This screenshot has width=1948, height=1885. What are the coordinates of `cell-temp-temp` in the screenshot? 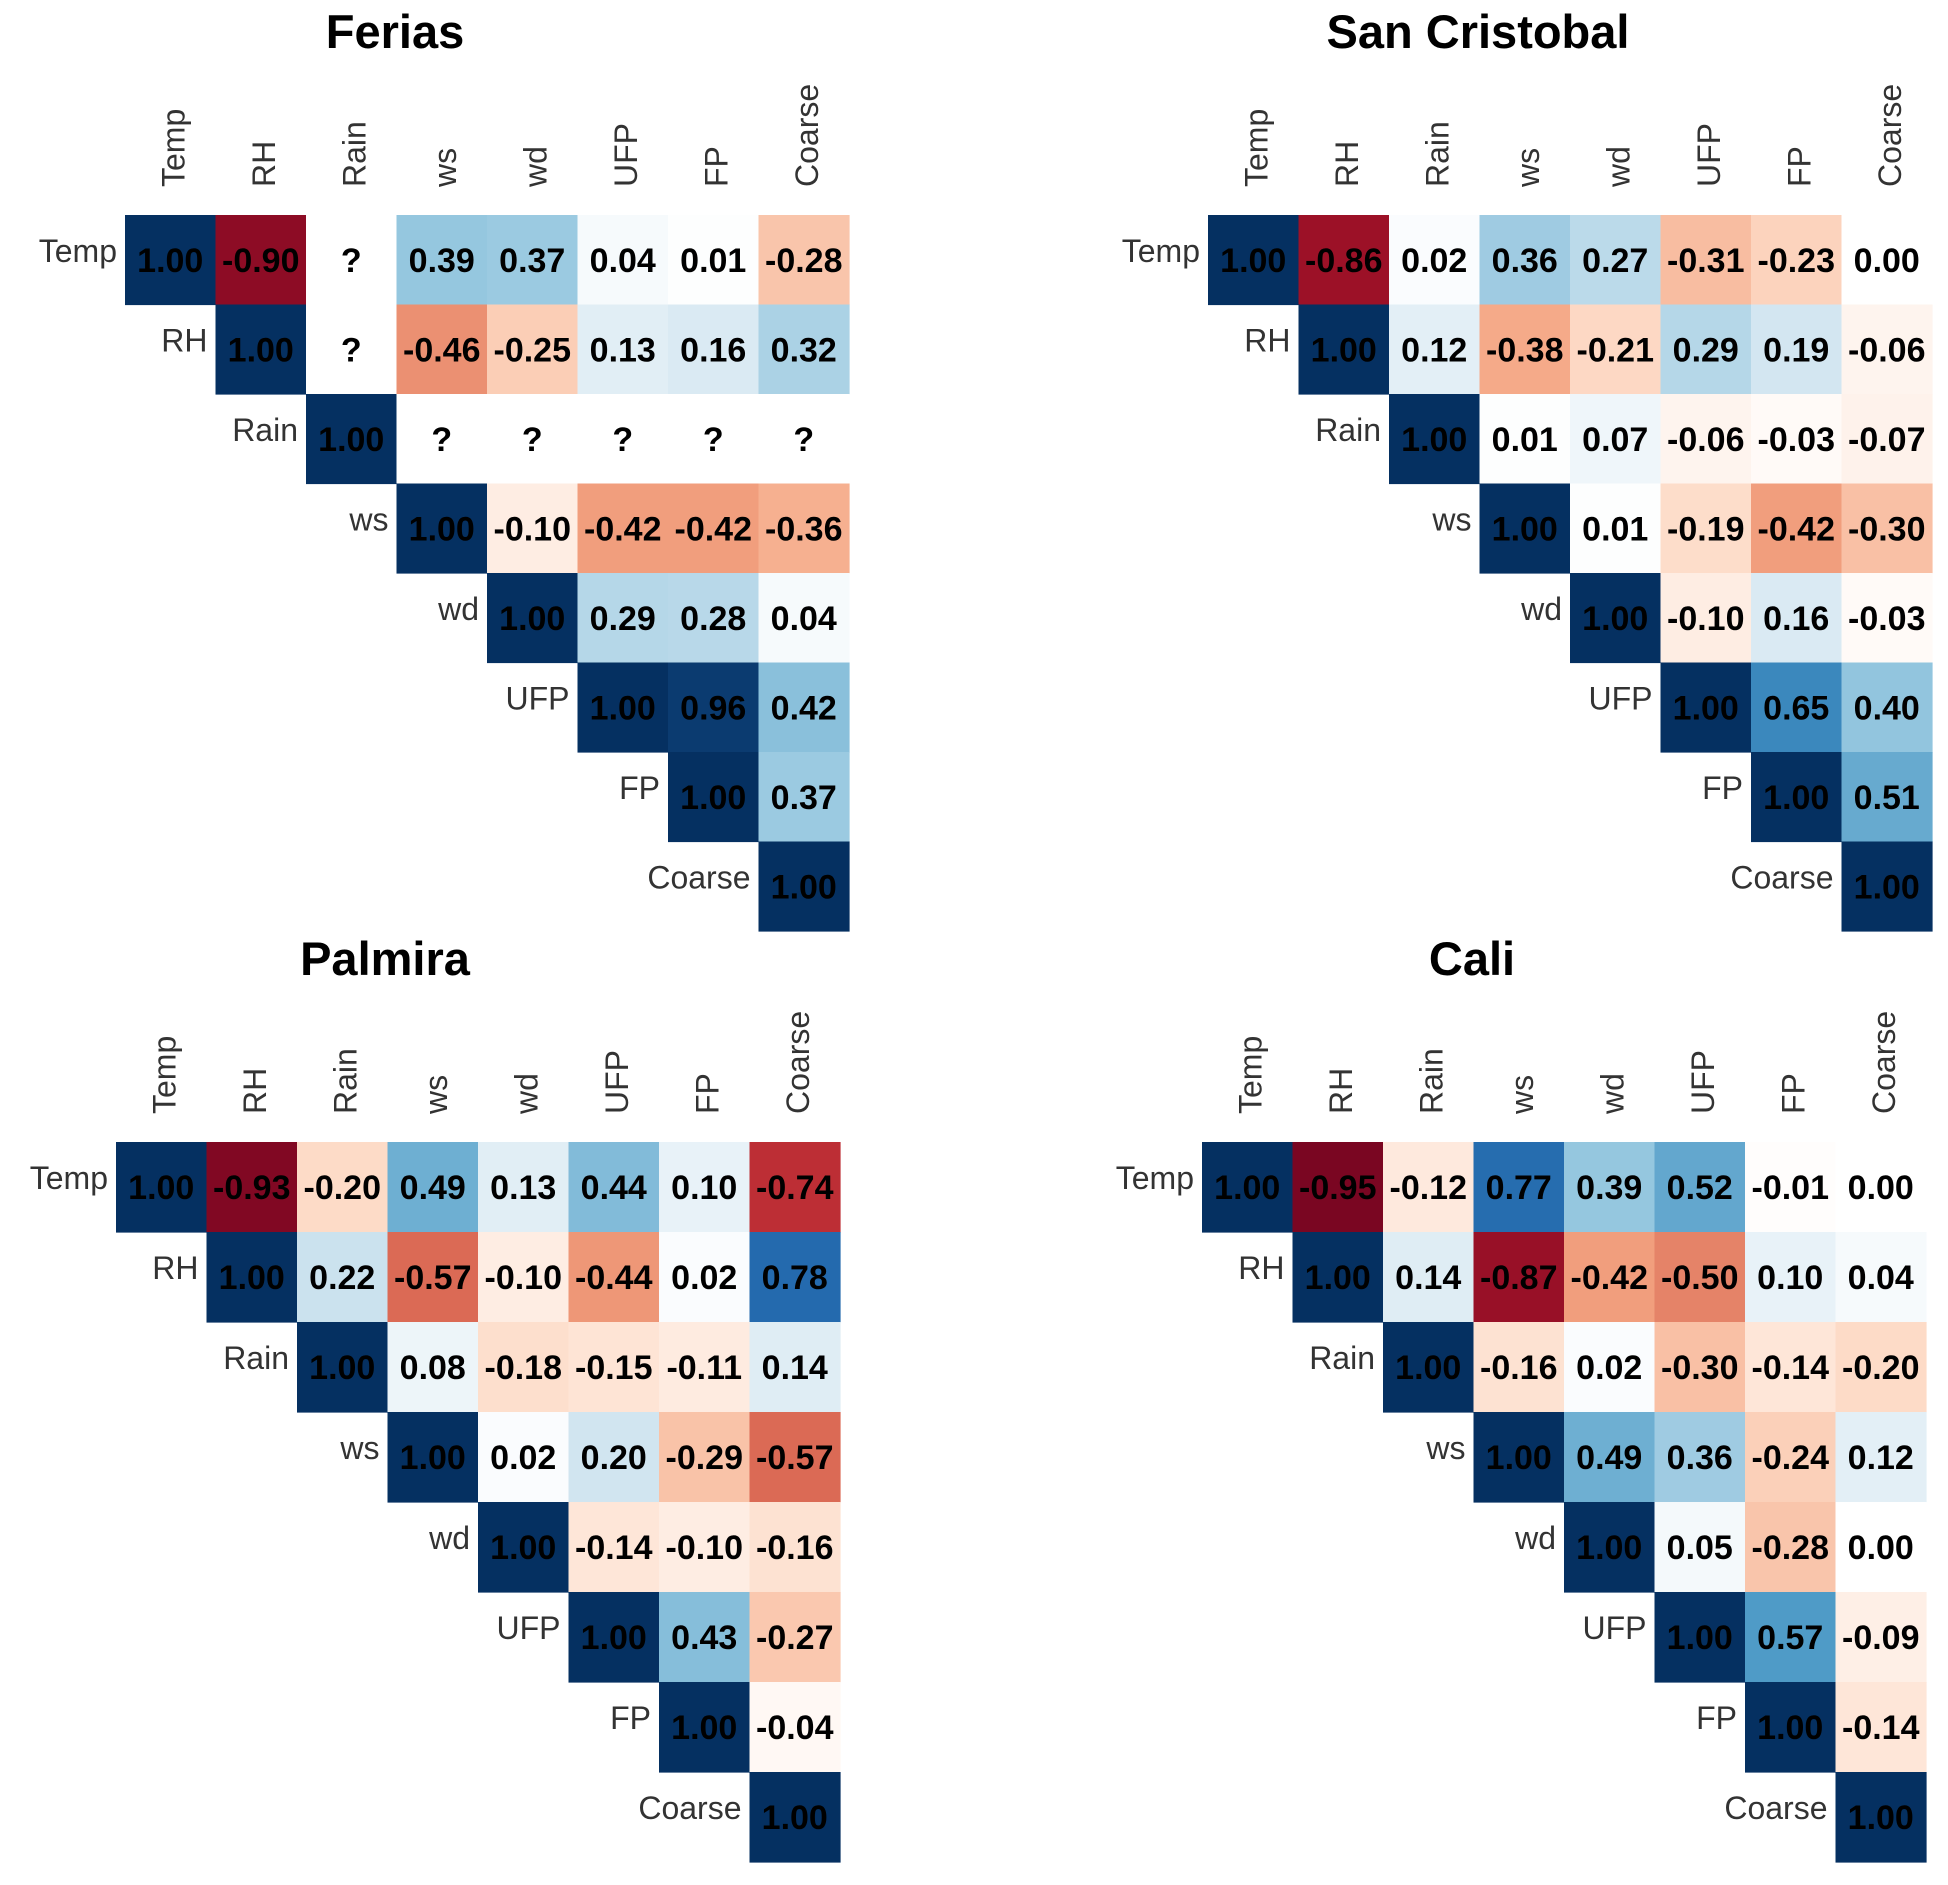 It's located at (1248, 1187).